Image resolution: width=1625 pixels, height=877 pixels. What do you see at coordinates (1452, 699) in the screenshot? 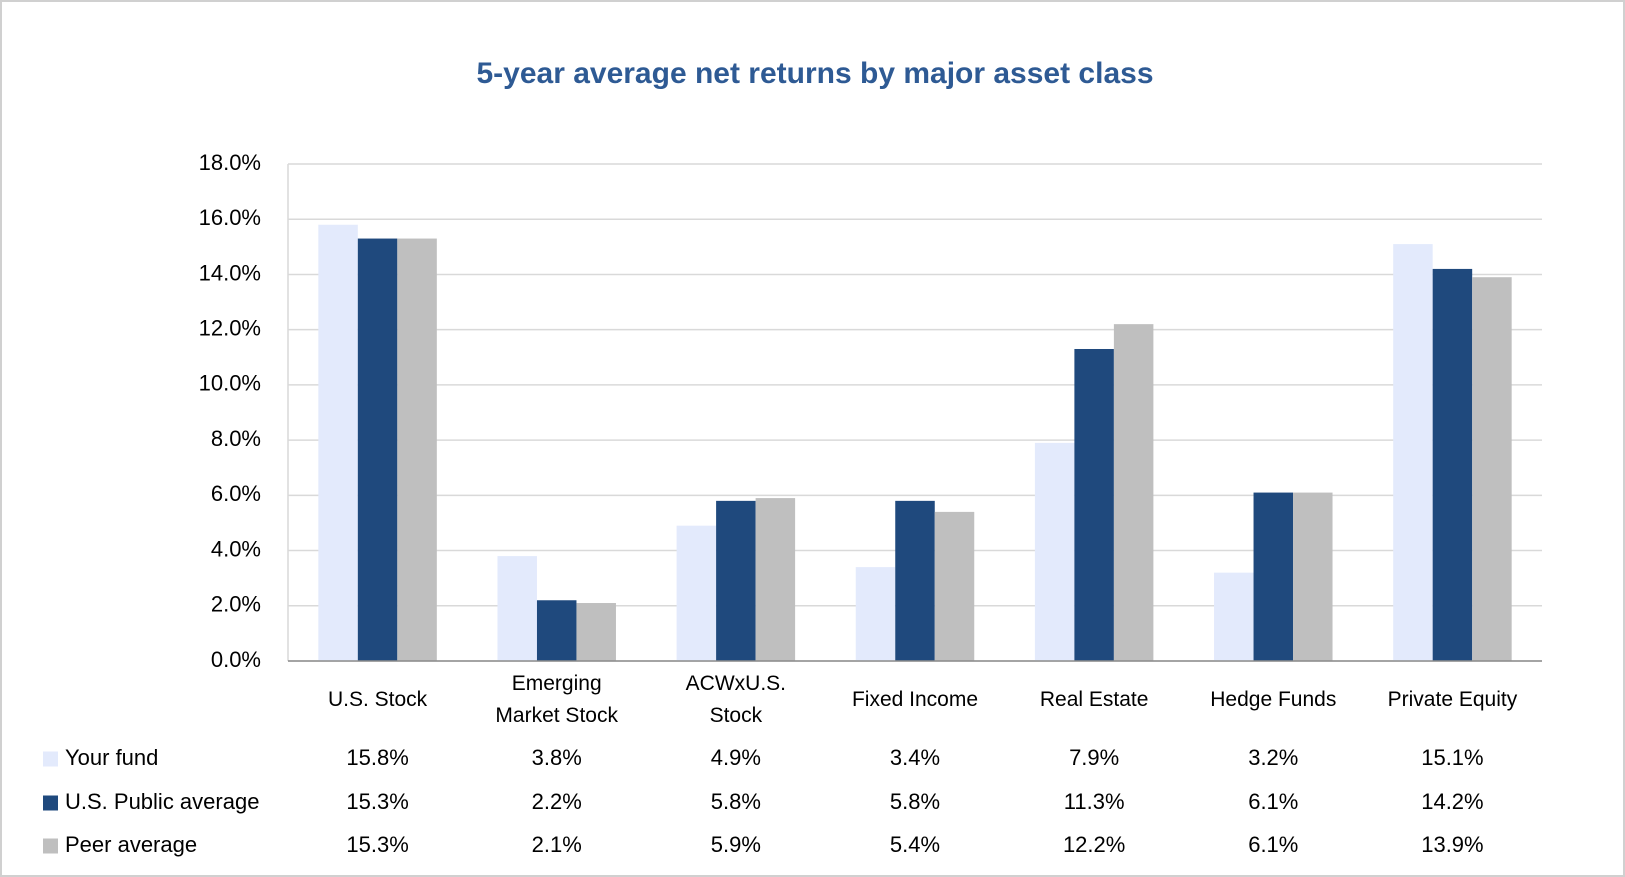
I see `x-tick-label: Private Equity` at bounding box center [1452, 699].